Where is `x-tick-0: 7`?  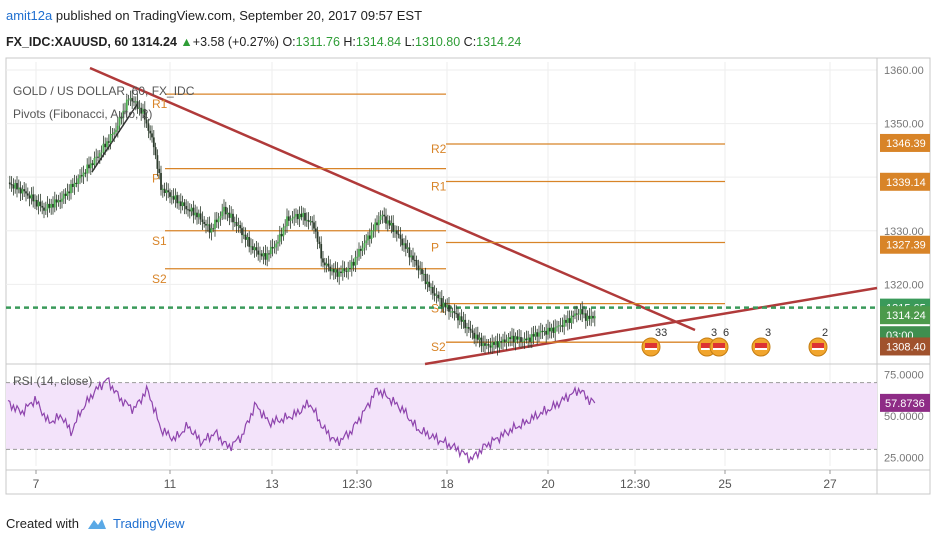
x-tick-0: 7 is located at coordinates (36, 484).